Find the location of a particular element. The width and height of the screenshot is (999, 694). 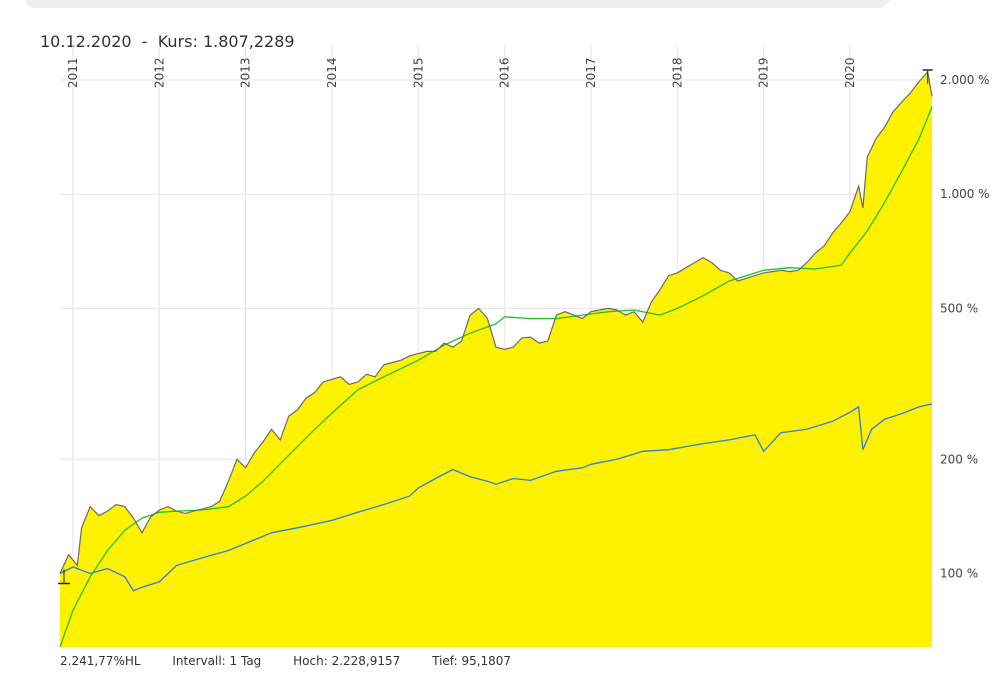

year-label-2019: 2019 is located at coordinates (764, 72).